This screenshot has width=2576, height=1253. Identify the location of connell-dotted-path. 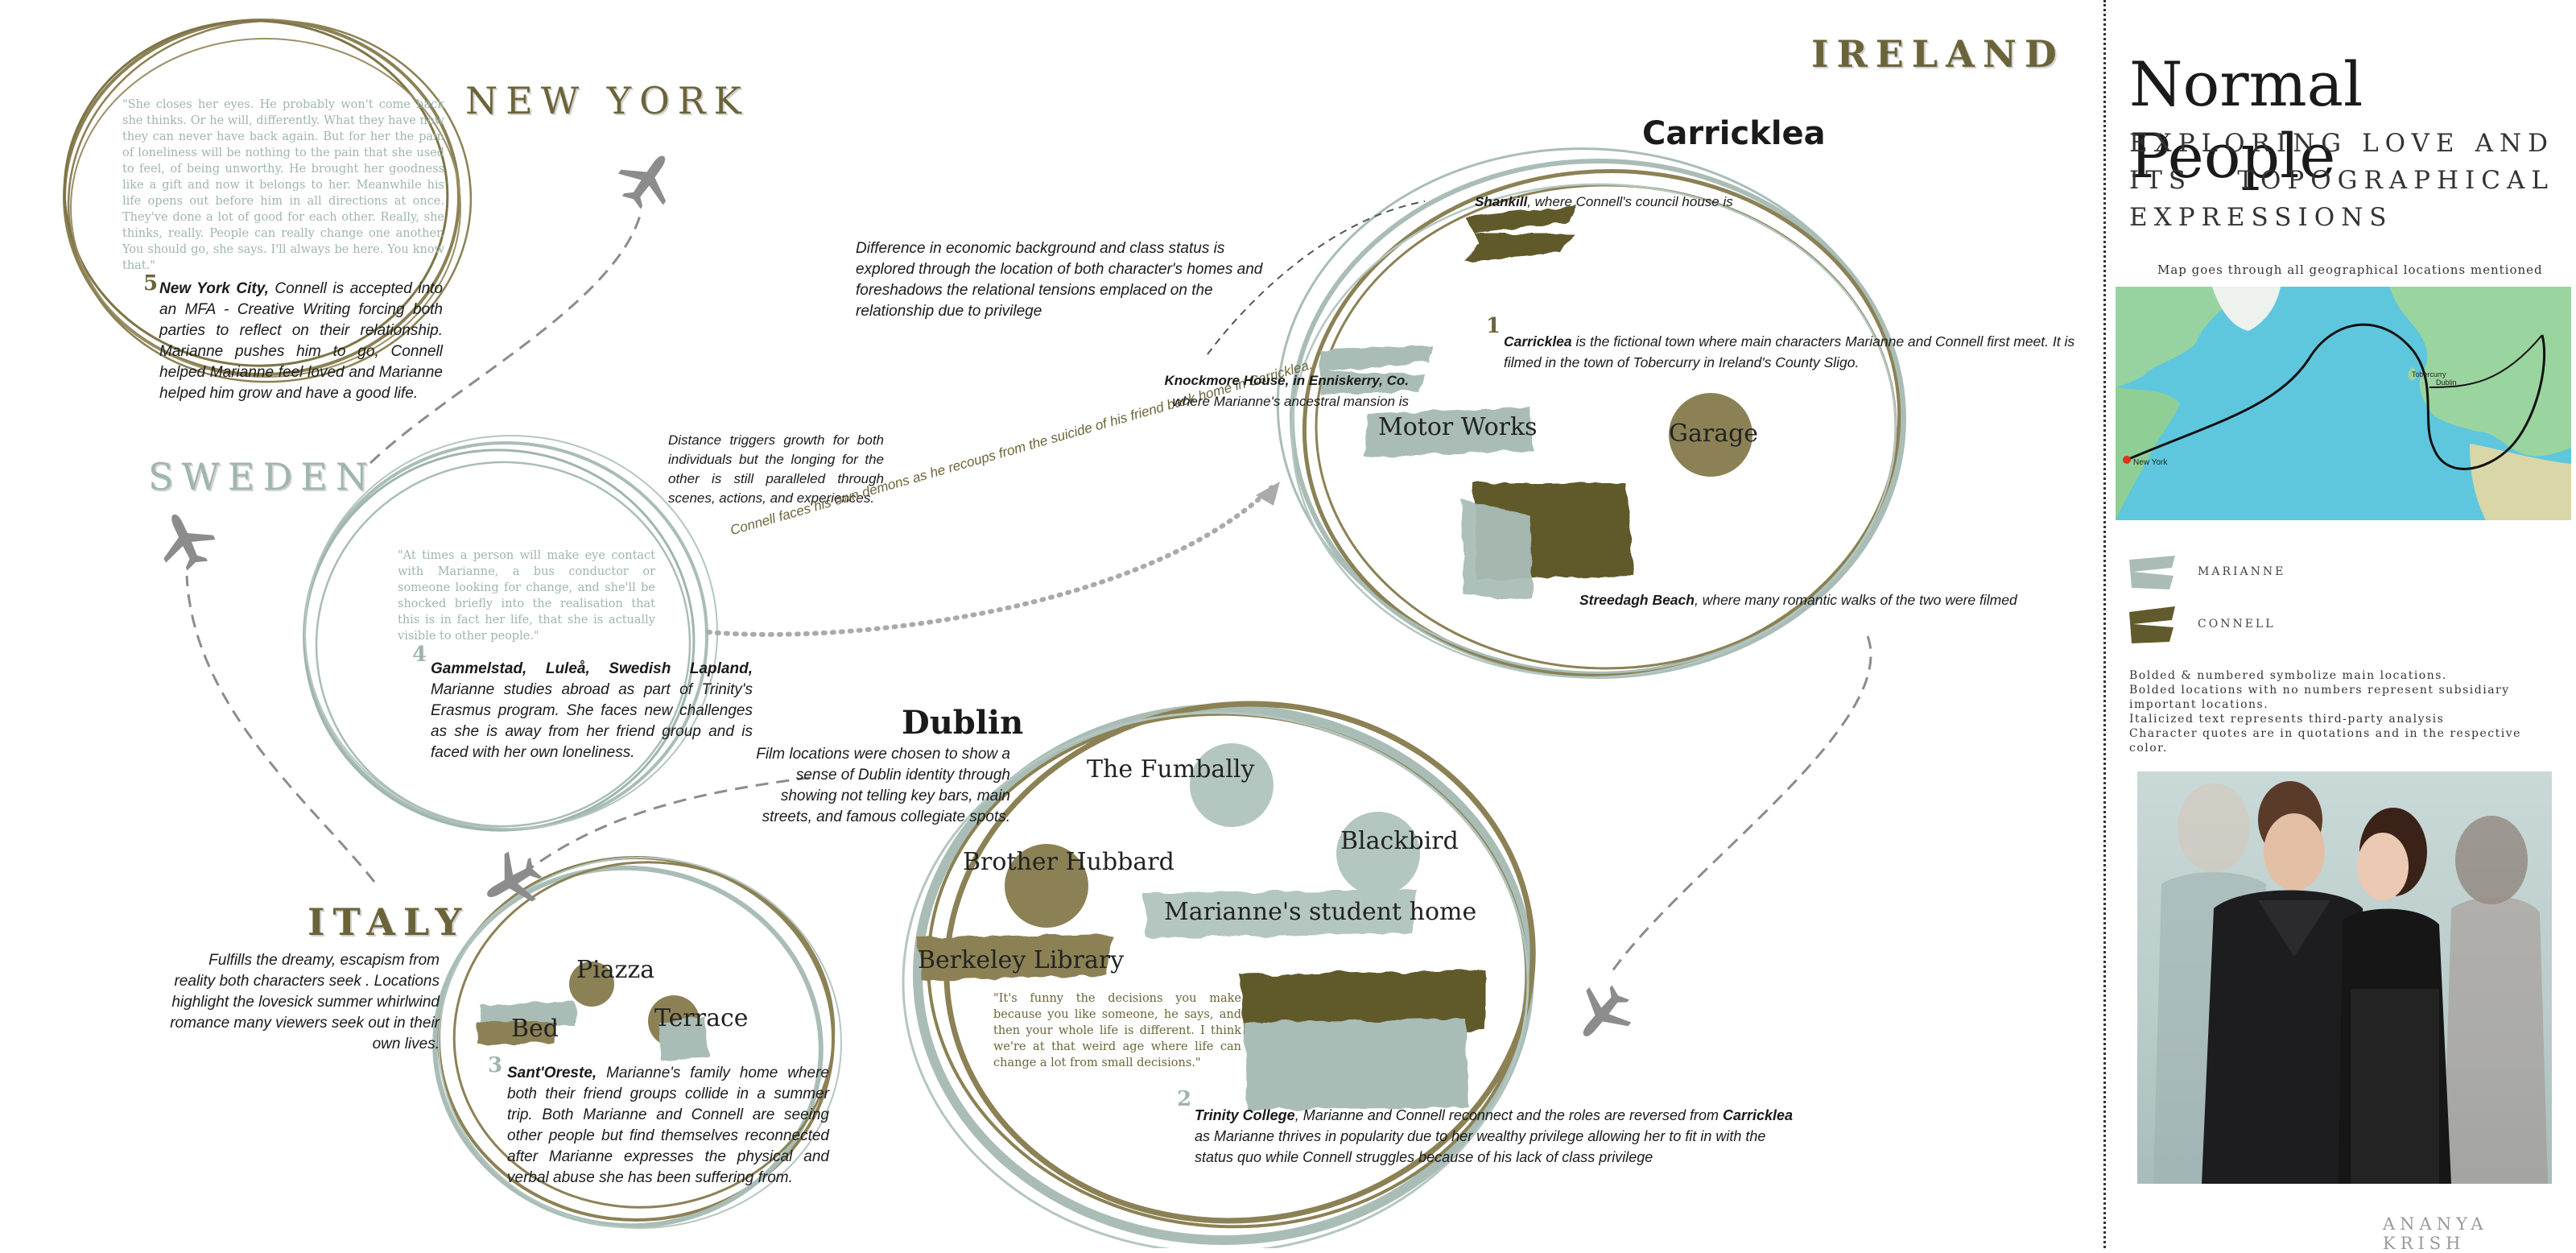
(990, 561).